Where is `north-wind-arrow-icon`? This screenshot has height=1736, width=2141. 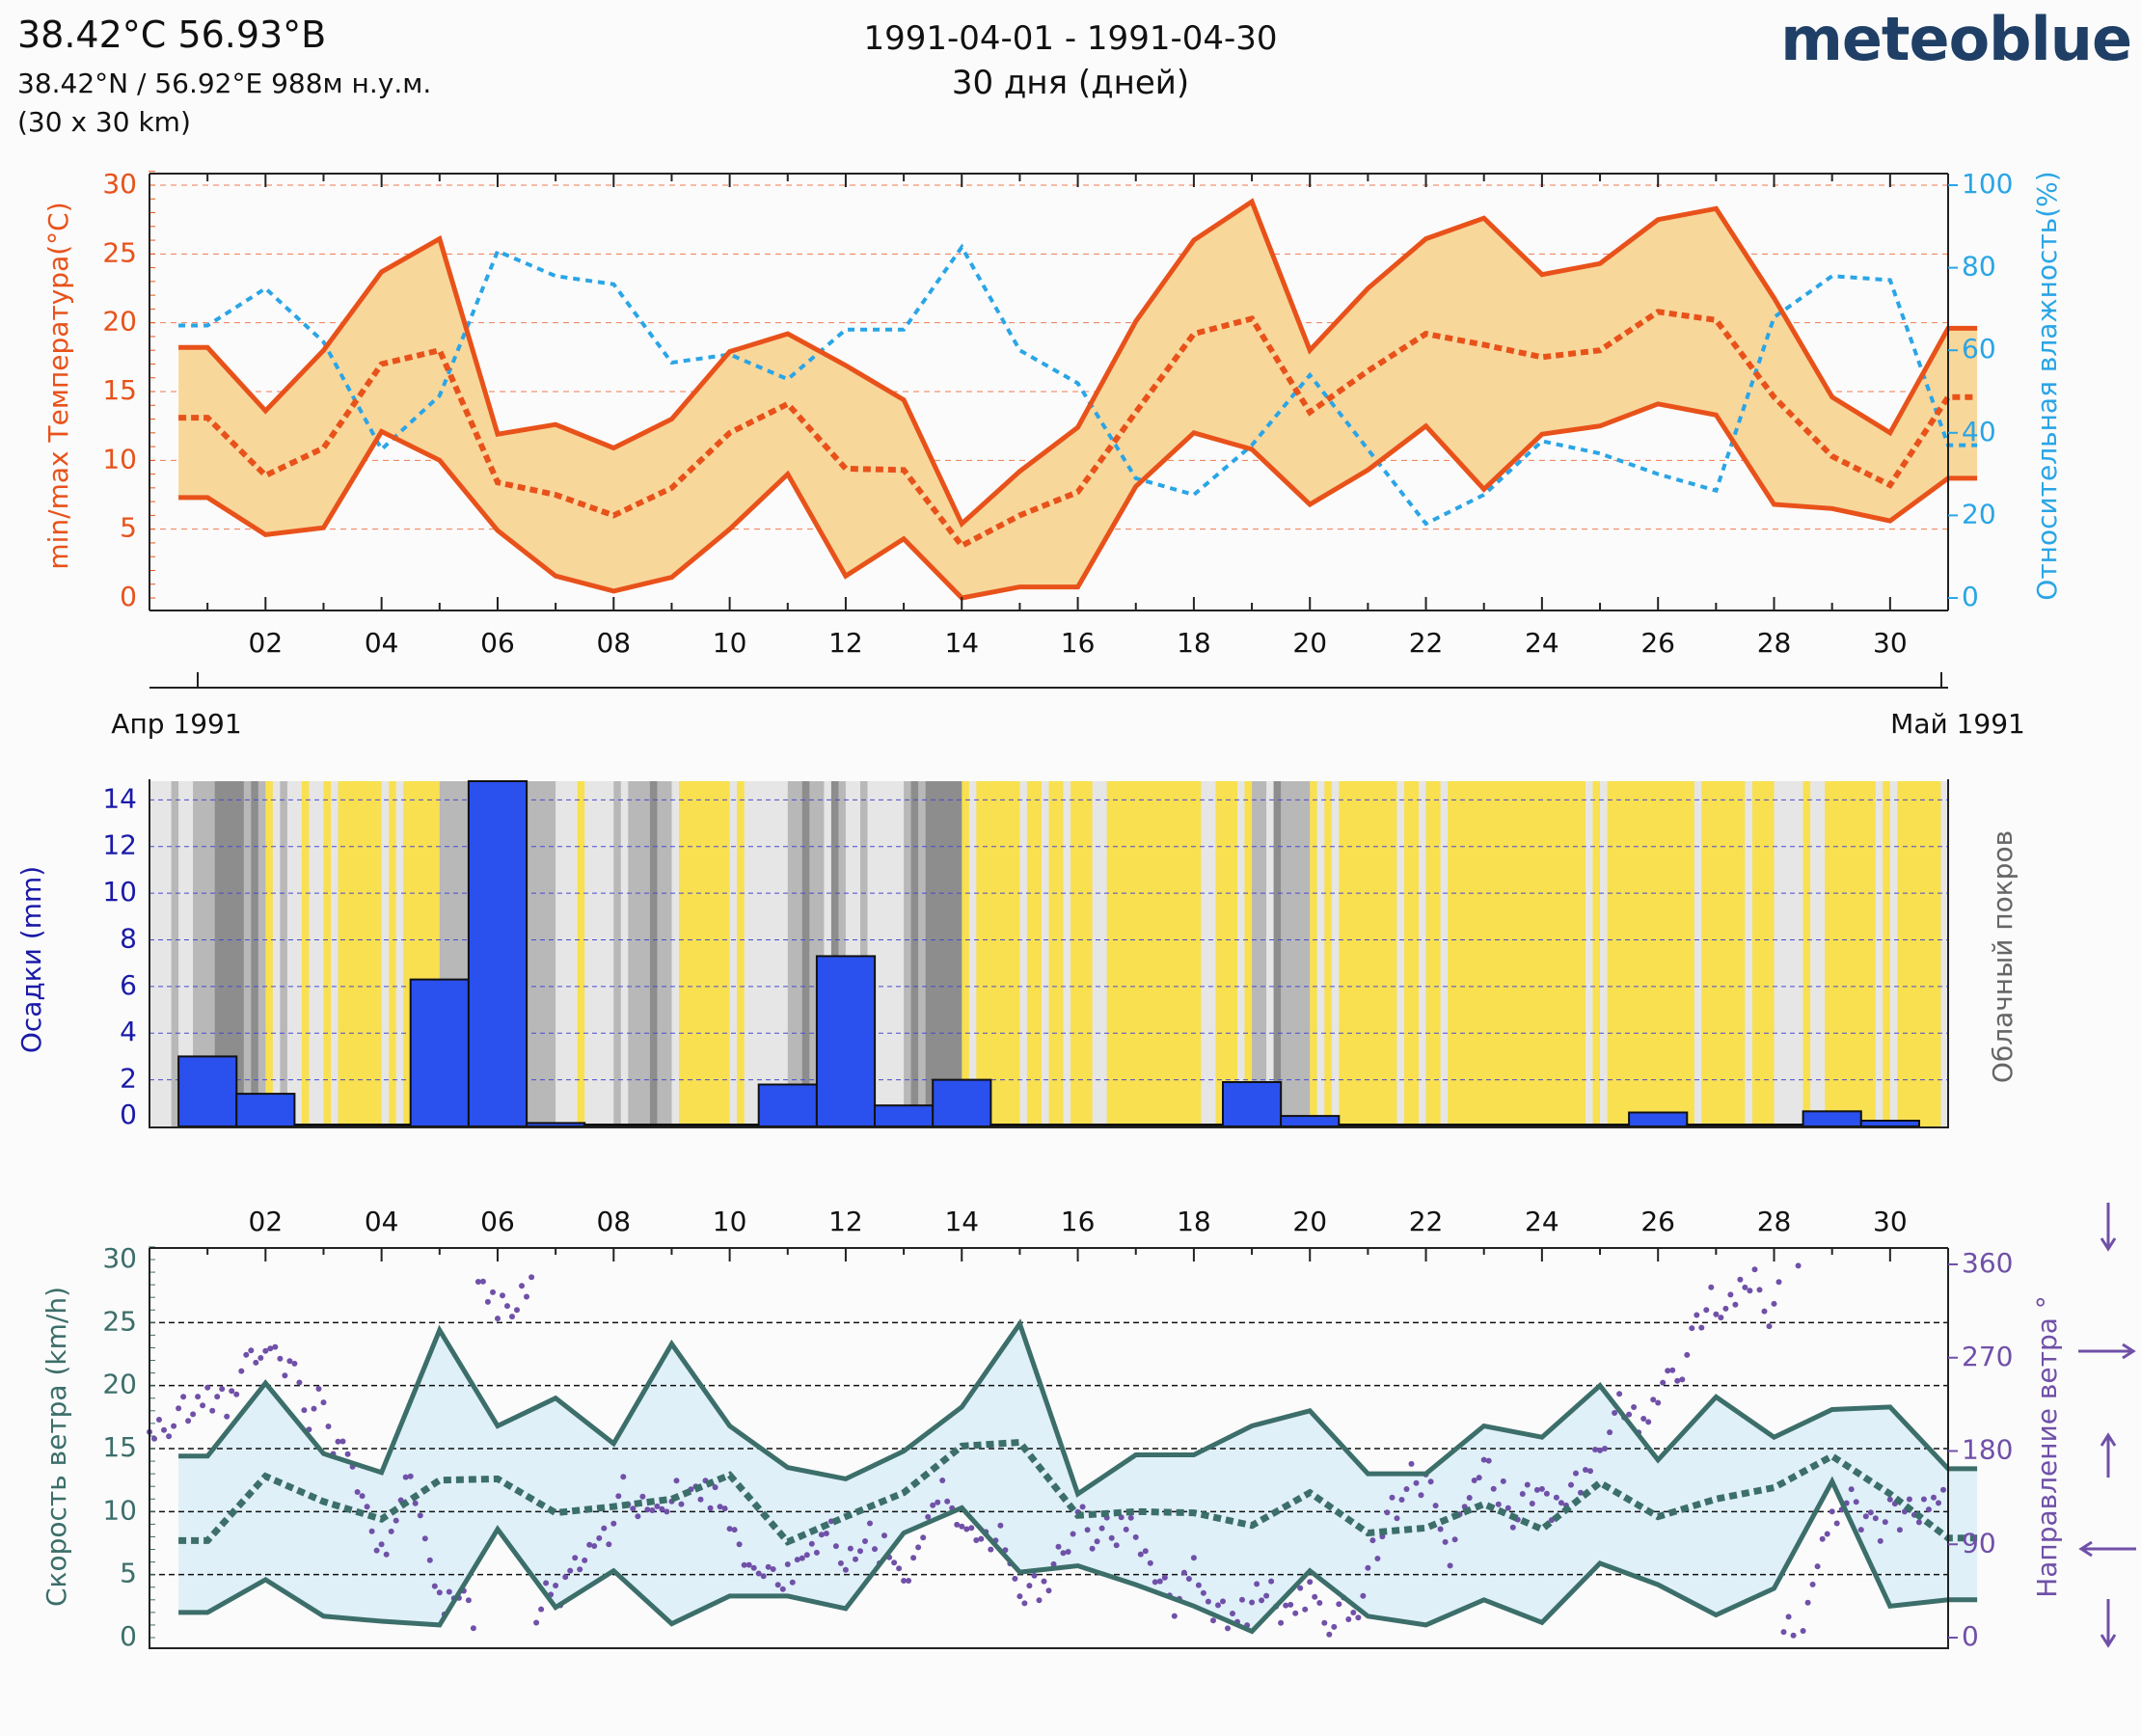 north-wind-arrow-icon is located at coordinates (2108, 1623).